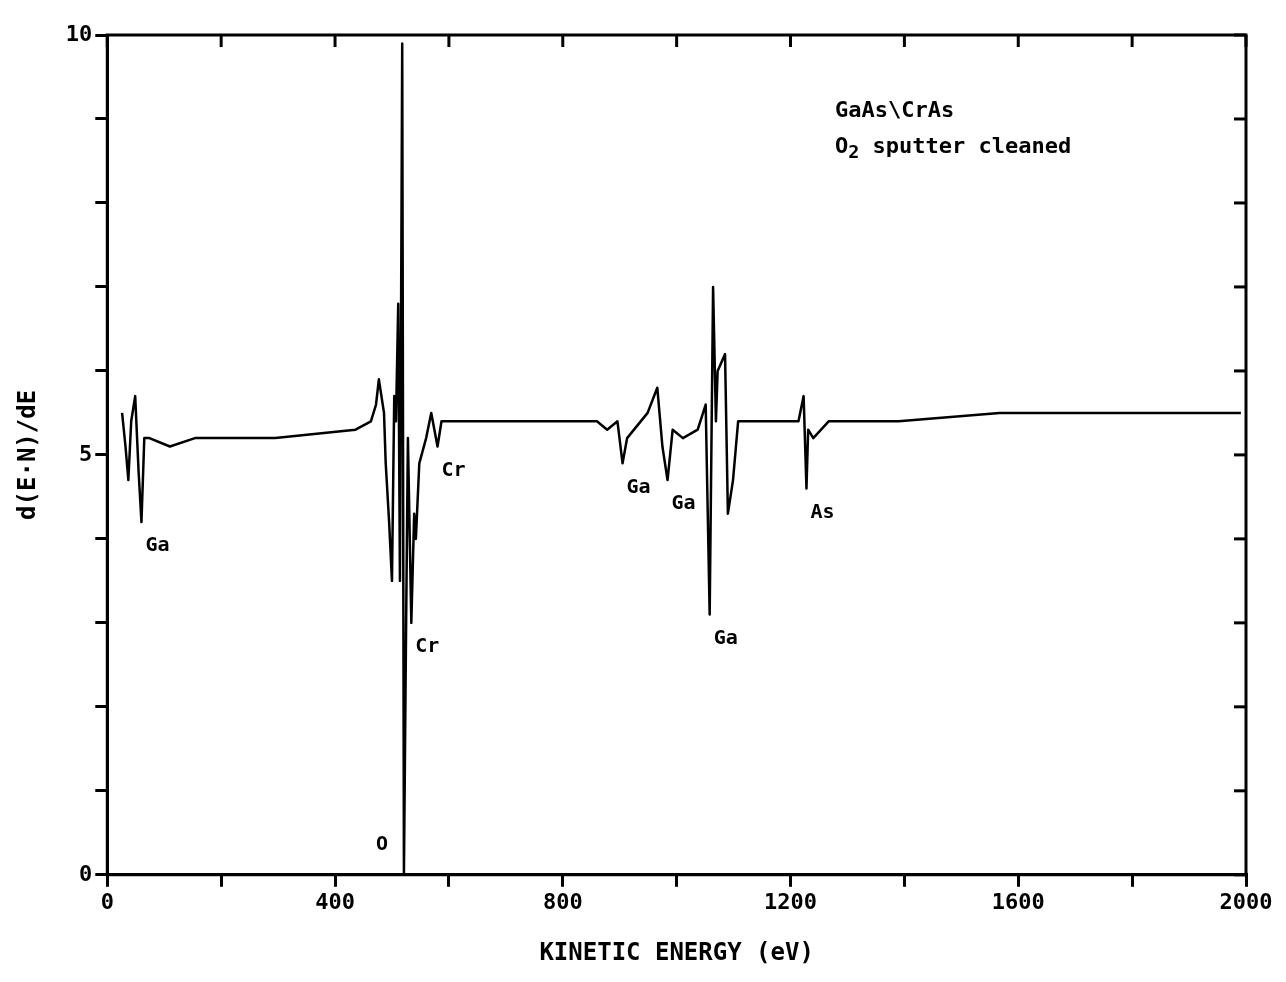  I want to click on y-tick-label: 0, so click(86, 873).